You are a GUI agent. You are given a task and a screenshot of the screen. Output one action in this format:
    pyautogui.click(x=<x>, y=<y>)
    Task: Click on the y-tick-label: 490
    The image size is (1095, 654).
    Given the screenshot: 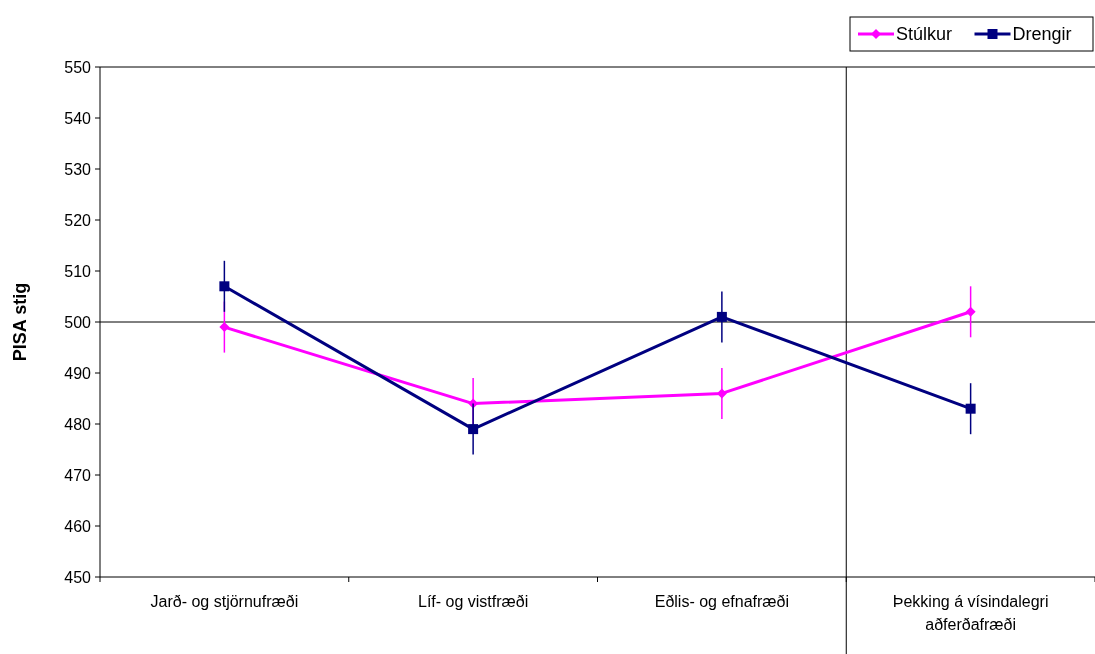 What is the action you would take?
    pyautogui.click(x=78, y=373)
    